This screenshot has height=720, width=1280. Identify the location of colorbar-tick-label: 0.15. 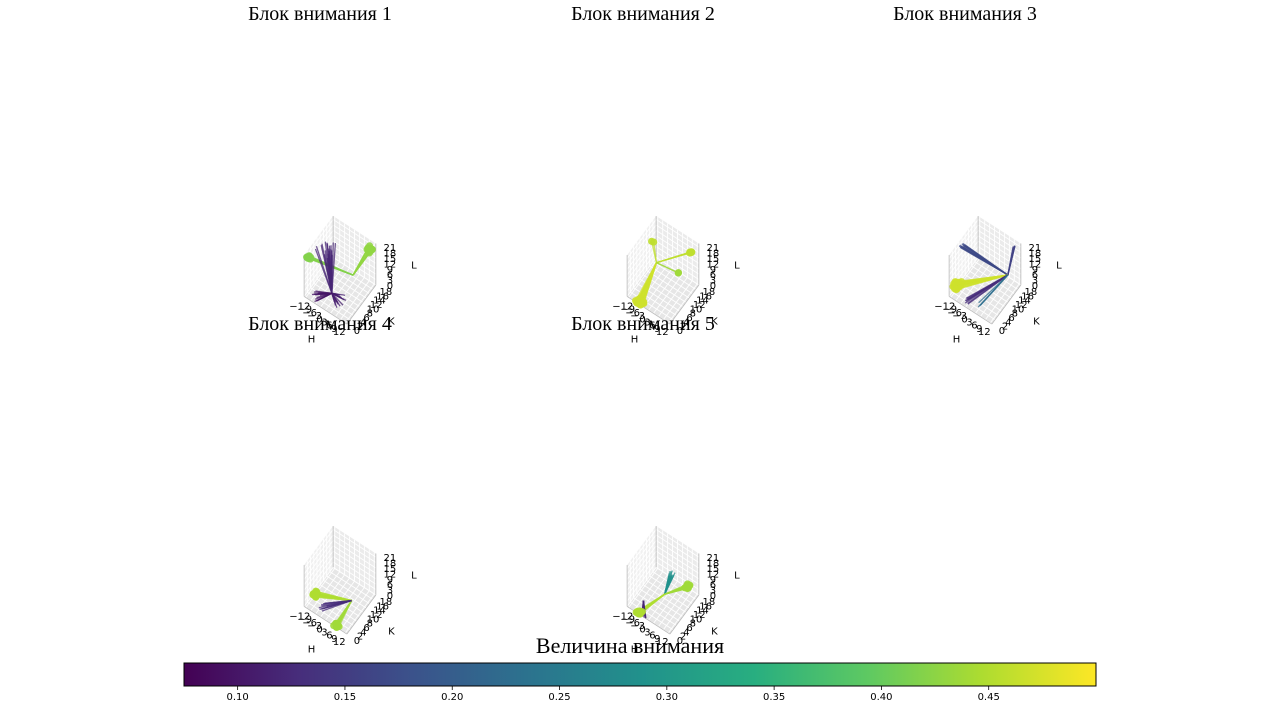
(345, 697).